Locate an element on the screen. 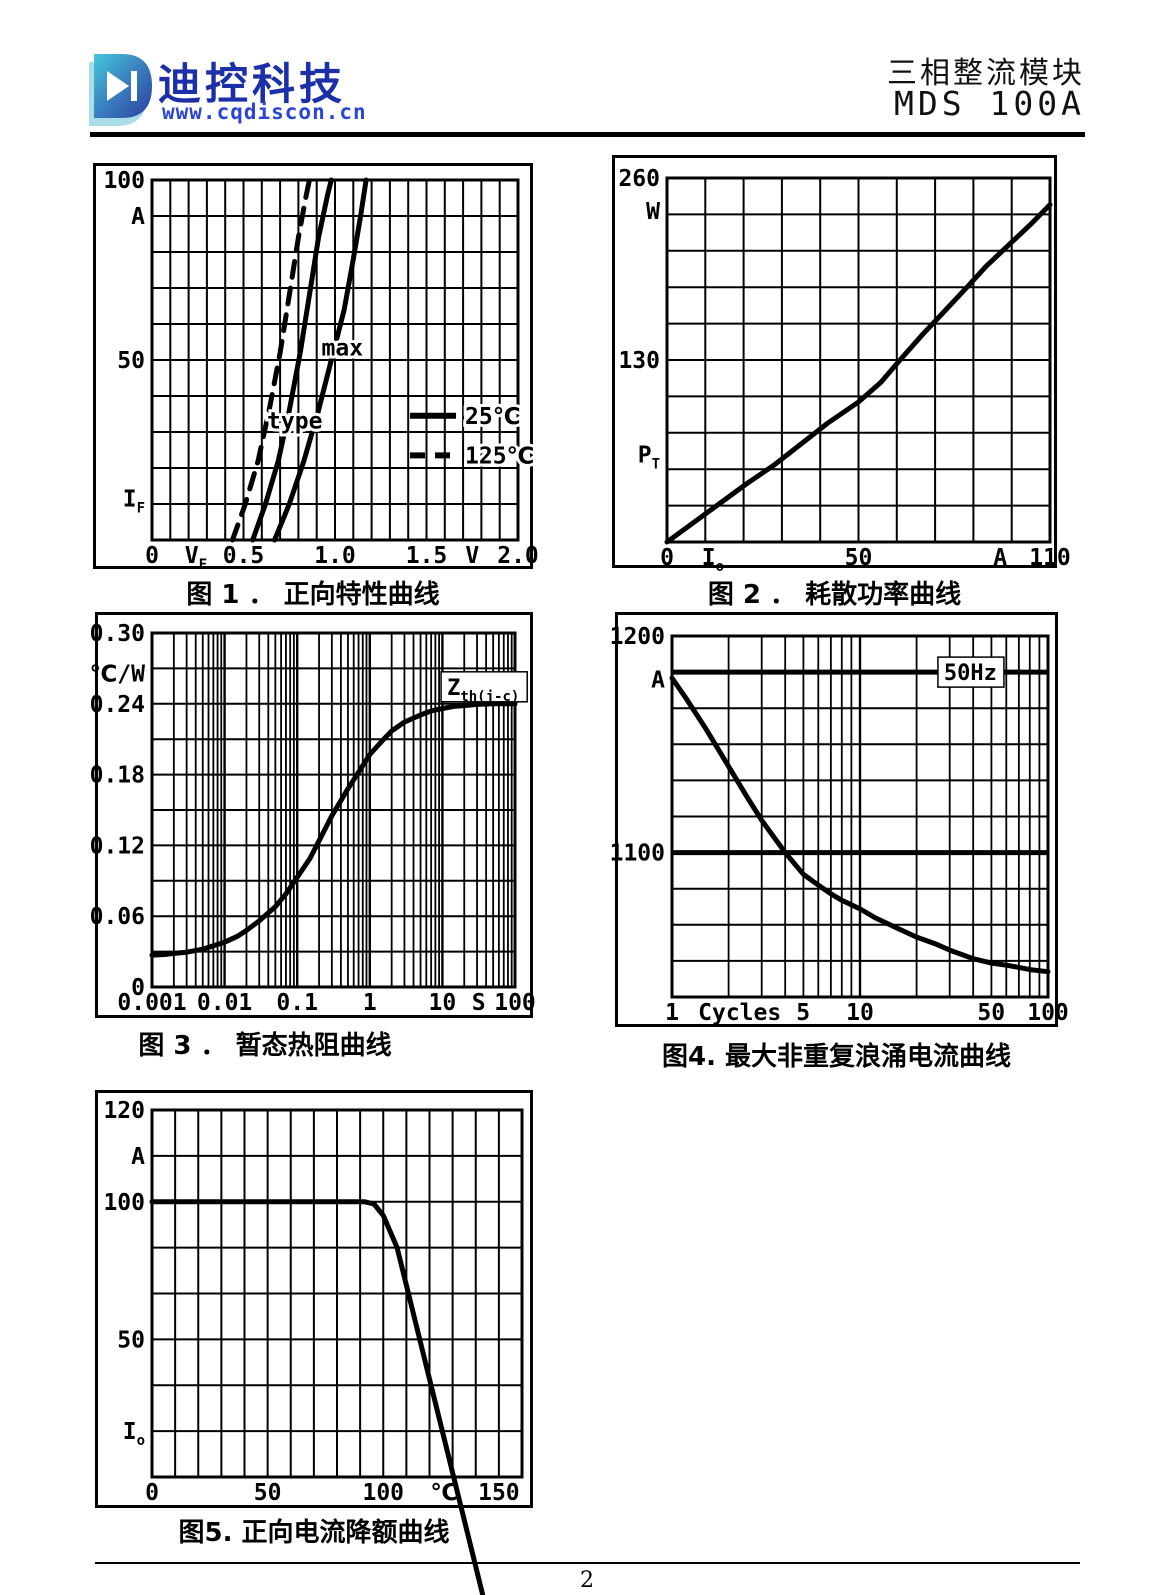 The width and height of the screenshot is (1174, 1595). company-website: www.cqdiscon.cn is located at coordinates (264, 112).